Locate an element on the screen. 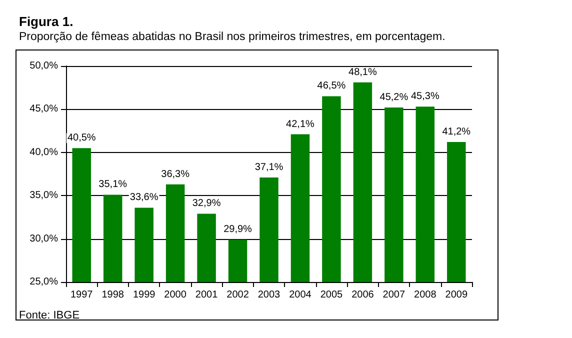 Image resolution: width=572 pixels, height=338 pixels. x-tick-label: 1997 is located at coordinates (82, 295).